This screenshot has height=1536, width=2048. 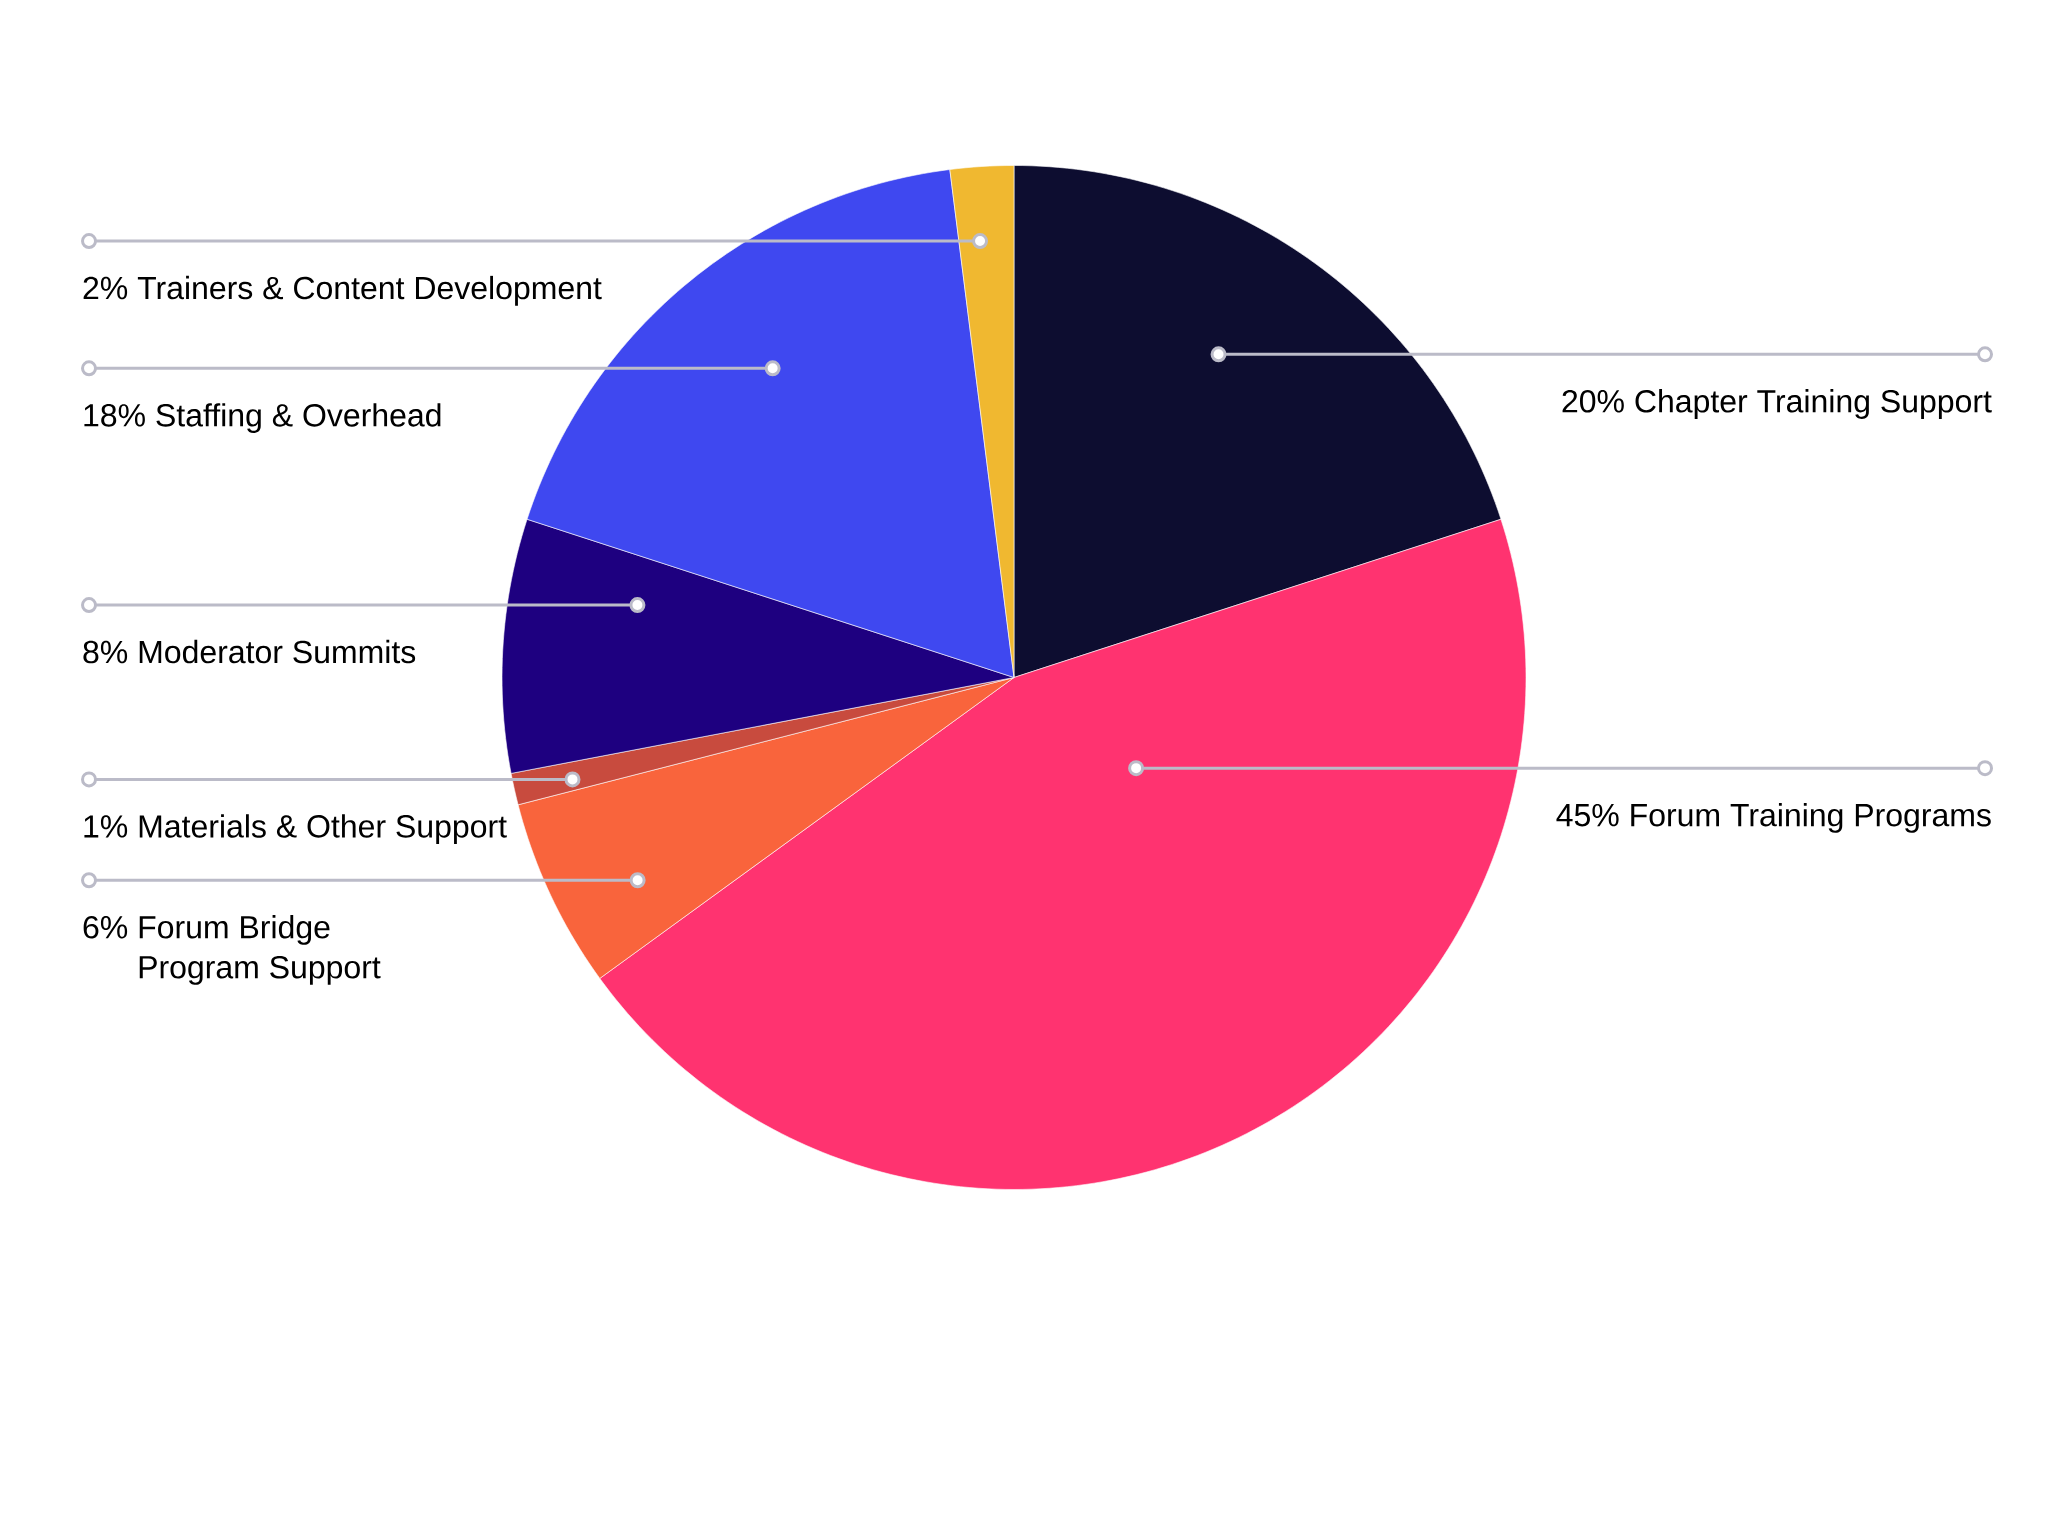 I want to click on data-label: 6%, so click(x=105, y=927).